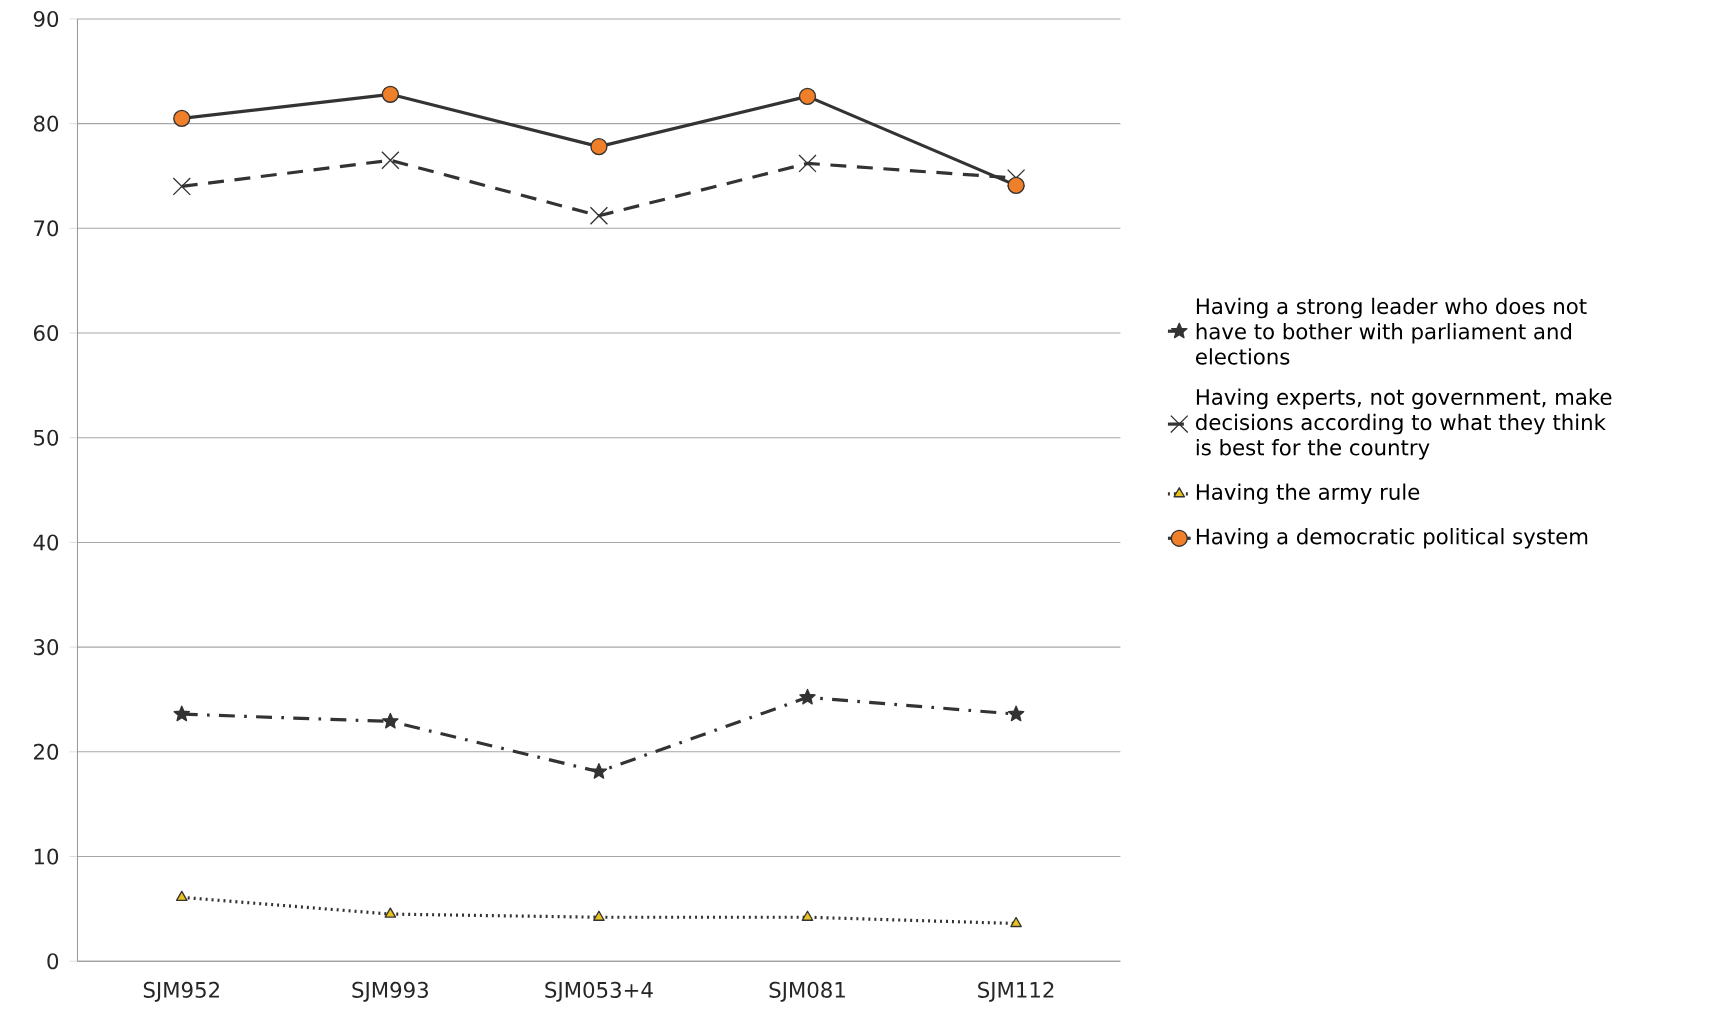 The image size is (1721, 1010). Describe the element at coordinates (46, 228) in the screenshot. I see `y-tick-label: 70` at that location.